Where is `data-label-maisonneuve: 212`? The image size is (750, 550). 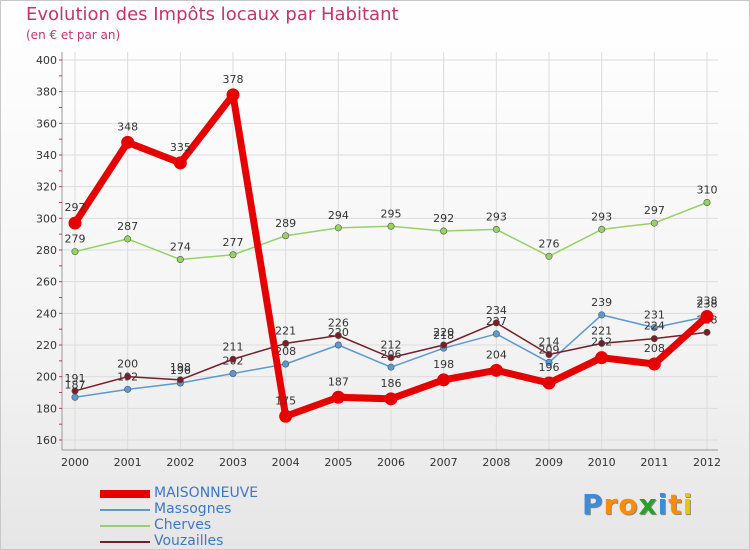 data-label-maisonneuve: 212 is located at coordinates (601, 342).